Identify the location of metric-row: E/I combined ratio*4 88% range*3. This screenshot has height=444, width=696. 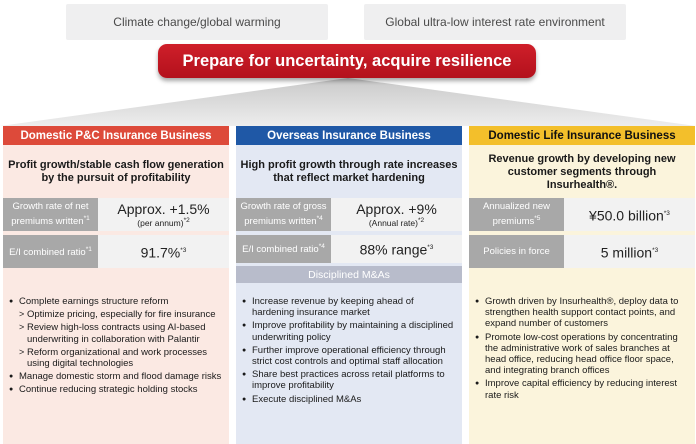
(349, 249).